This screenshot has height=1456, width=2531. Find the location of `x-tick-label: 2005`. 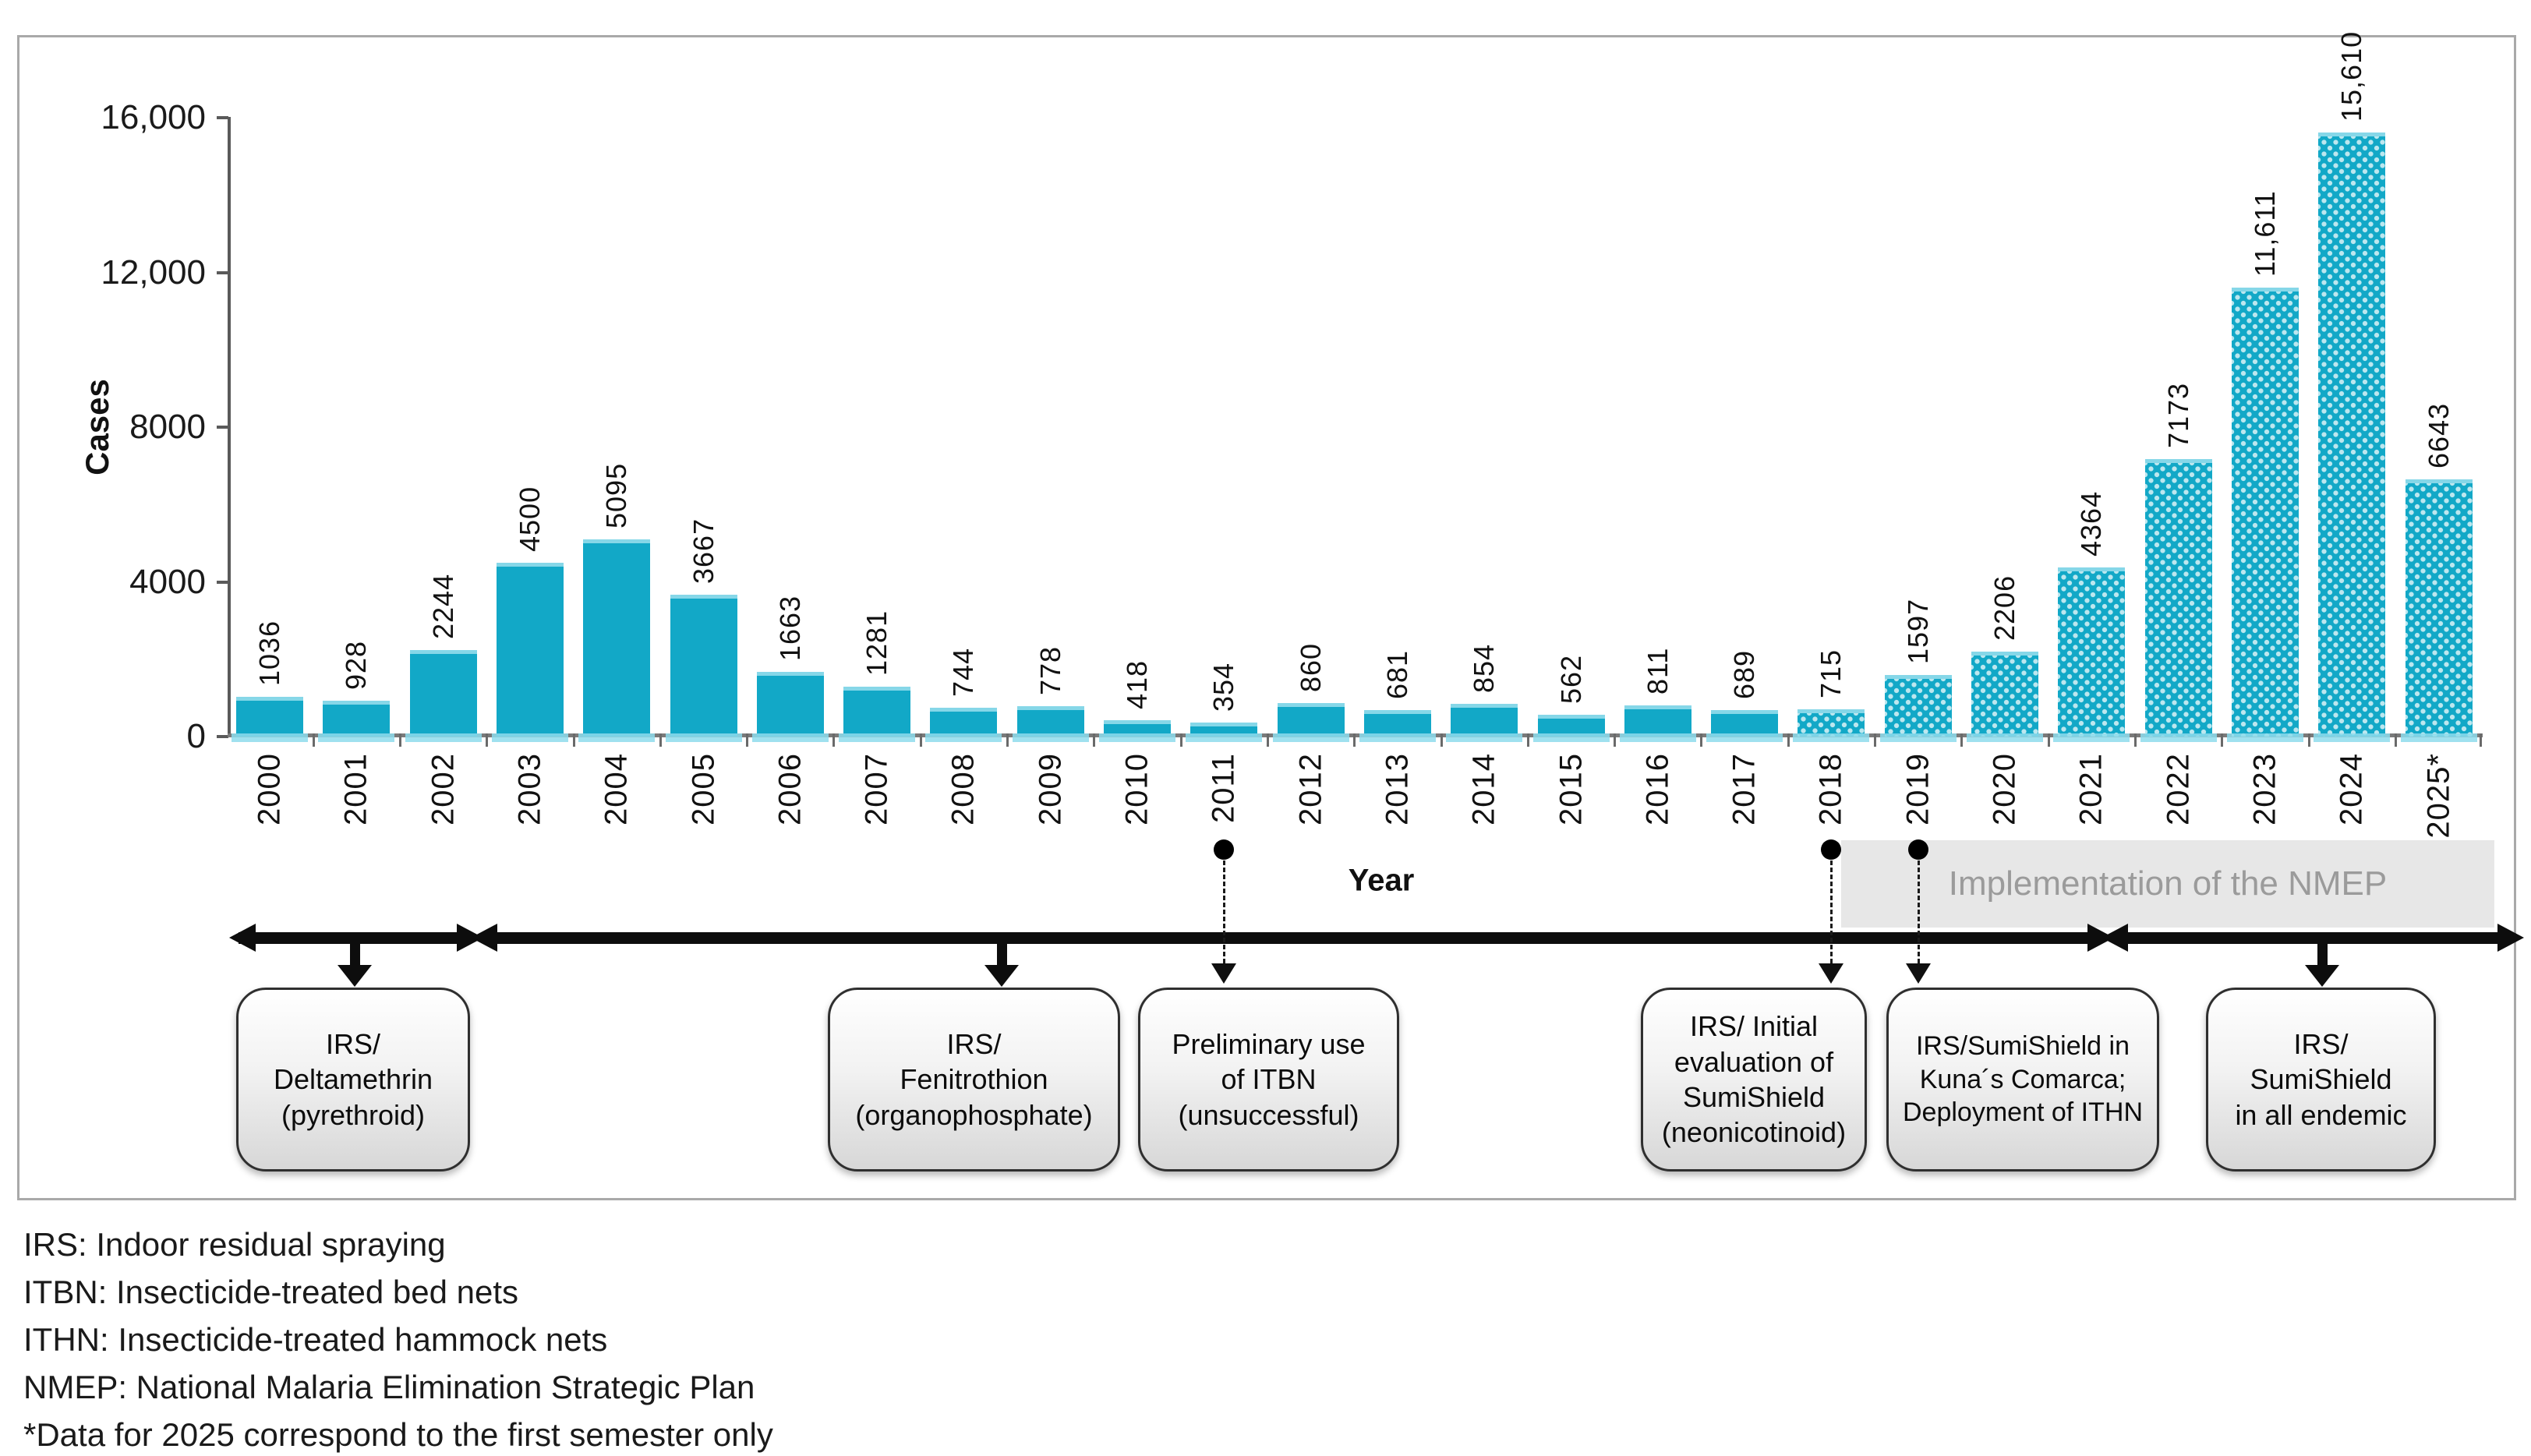

x-tick-label: 2005 is located at coordinates (703, 789).